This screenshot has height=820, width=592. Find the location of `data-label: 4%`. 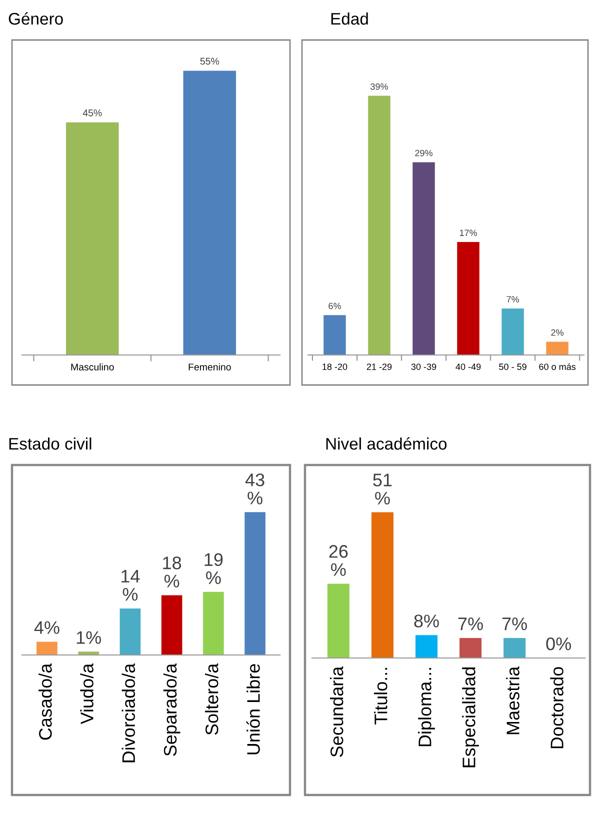

data-label: 4% is located at coordinates (47, 627).